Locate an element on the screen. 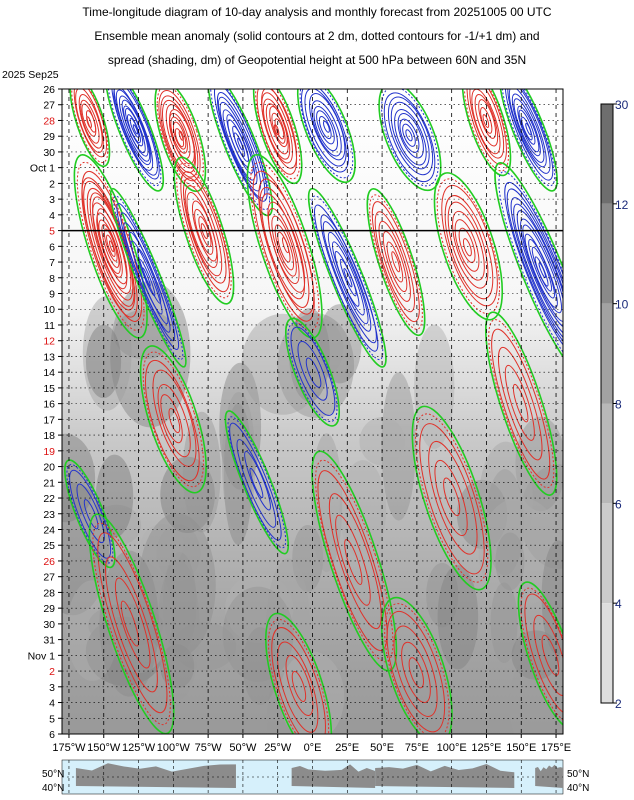 The height and width of the screenshot is (800, 634). map-label-right-50n: 50°N is located at coordinates (578, 774).